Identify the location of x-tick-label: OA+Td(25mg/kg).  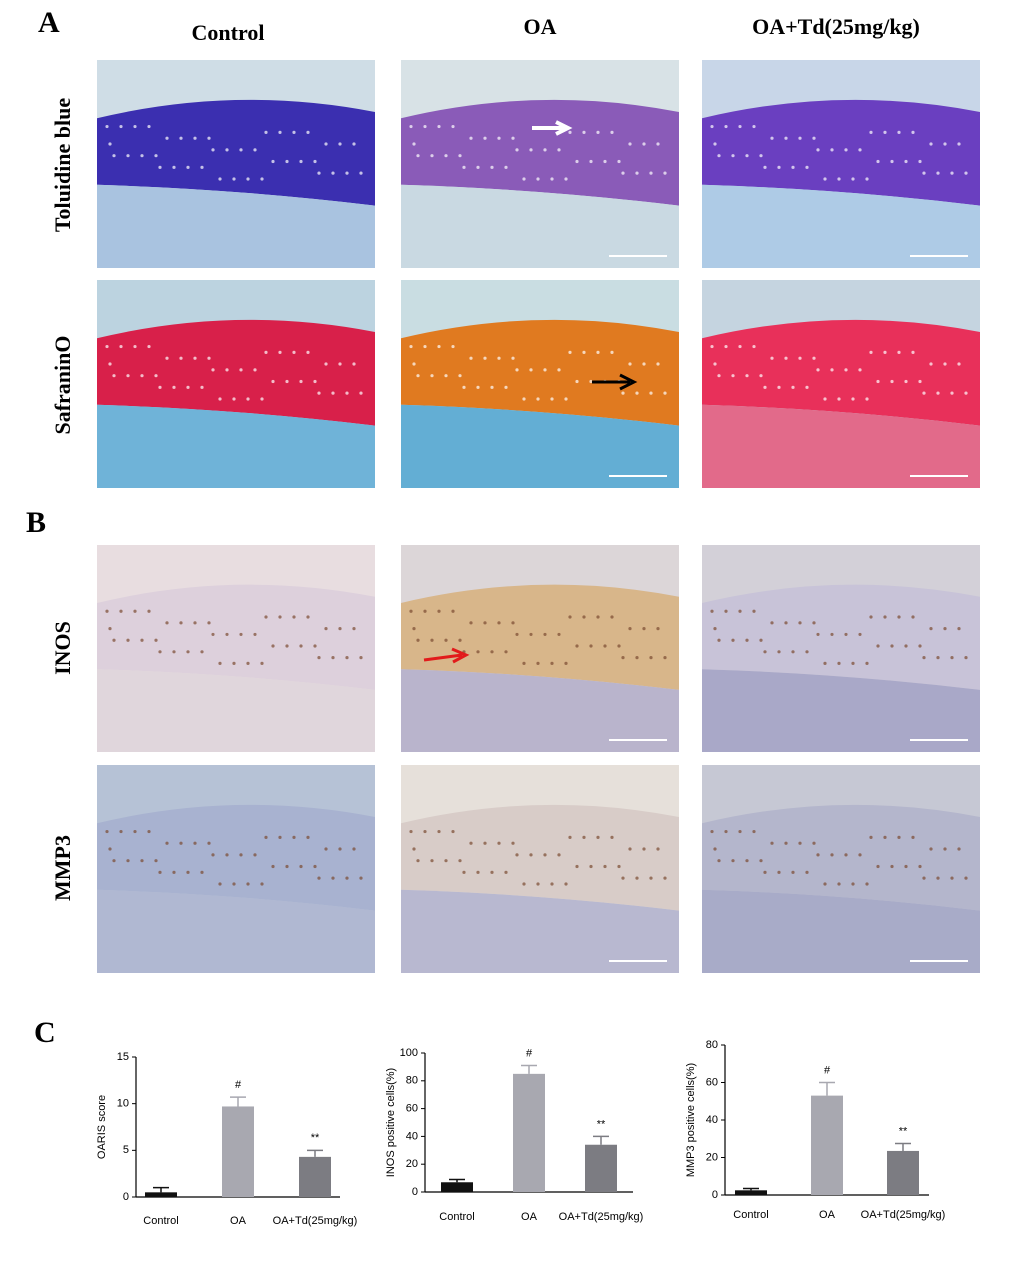
(601, 1217).